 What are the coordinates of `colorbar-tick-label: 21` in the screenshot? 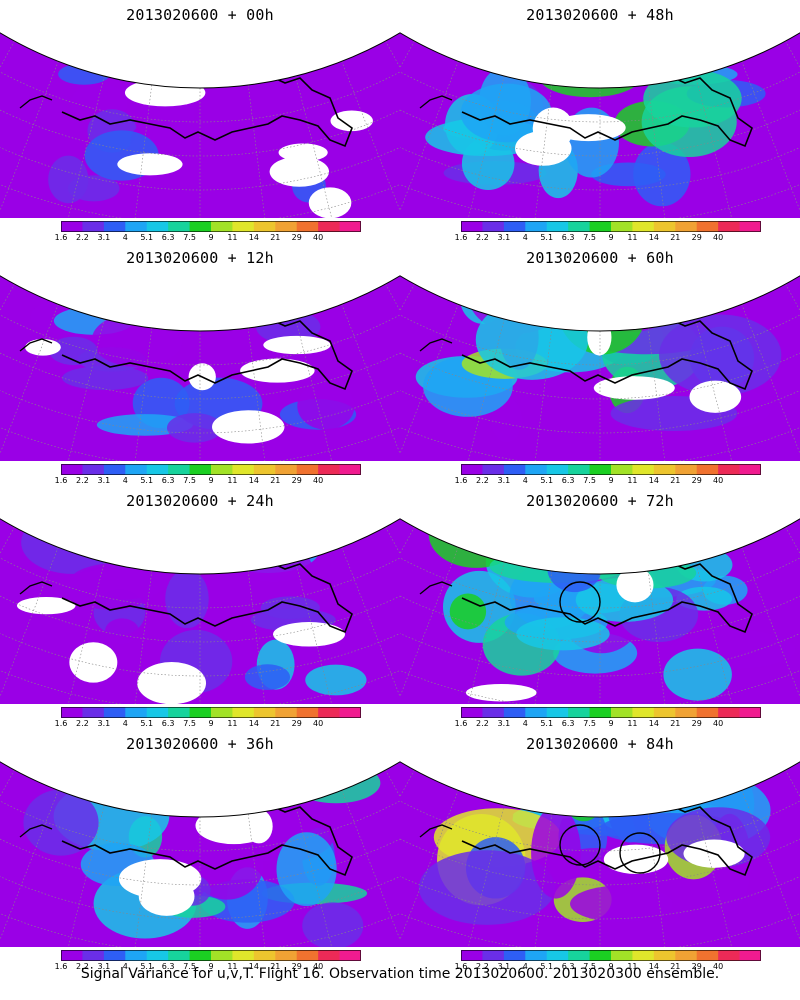 It's located at (675, 723).